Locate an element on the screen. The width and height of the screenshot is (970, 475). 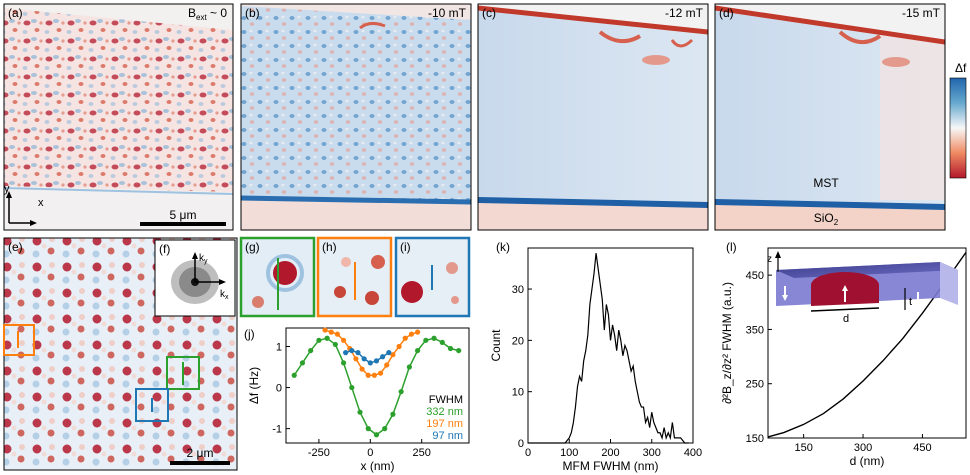
panel-d is located at coordinates (830, 117).